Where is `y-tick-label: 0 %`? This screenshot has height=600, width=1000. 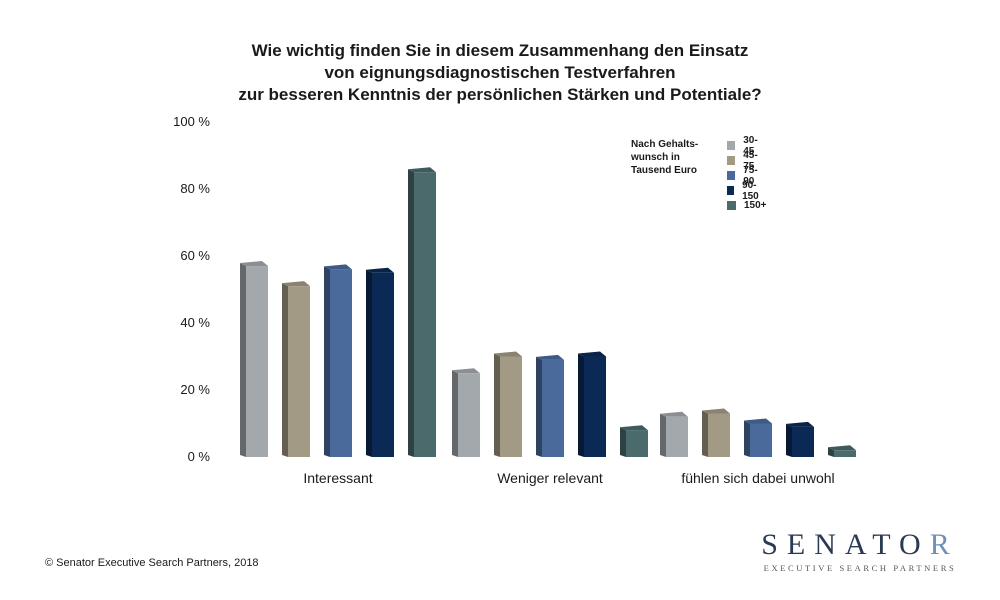 y-tick-label: 0 % is located at coordinates (199, 456).